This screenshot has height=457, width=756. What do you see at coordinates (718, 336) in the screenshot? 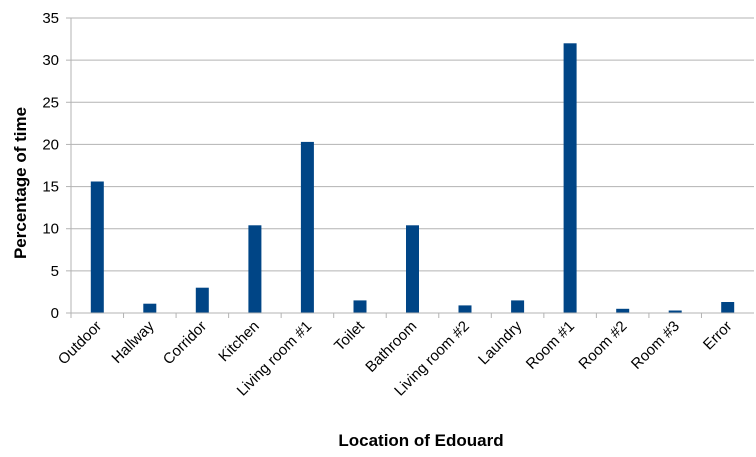
I see `x-tick-label: Error` at bounding box center [718, 336].